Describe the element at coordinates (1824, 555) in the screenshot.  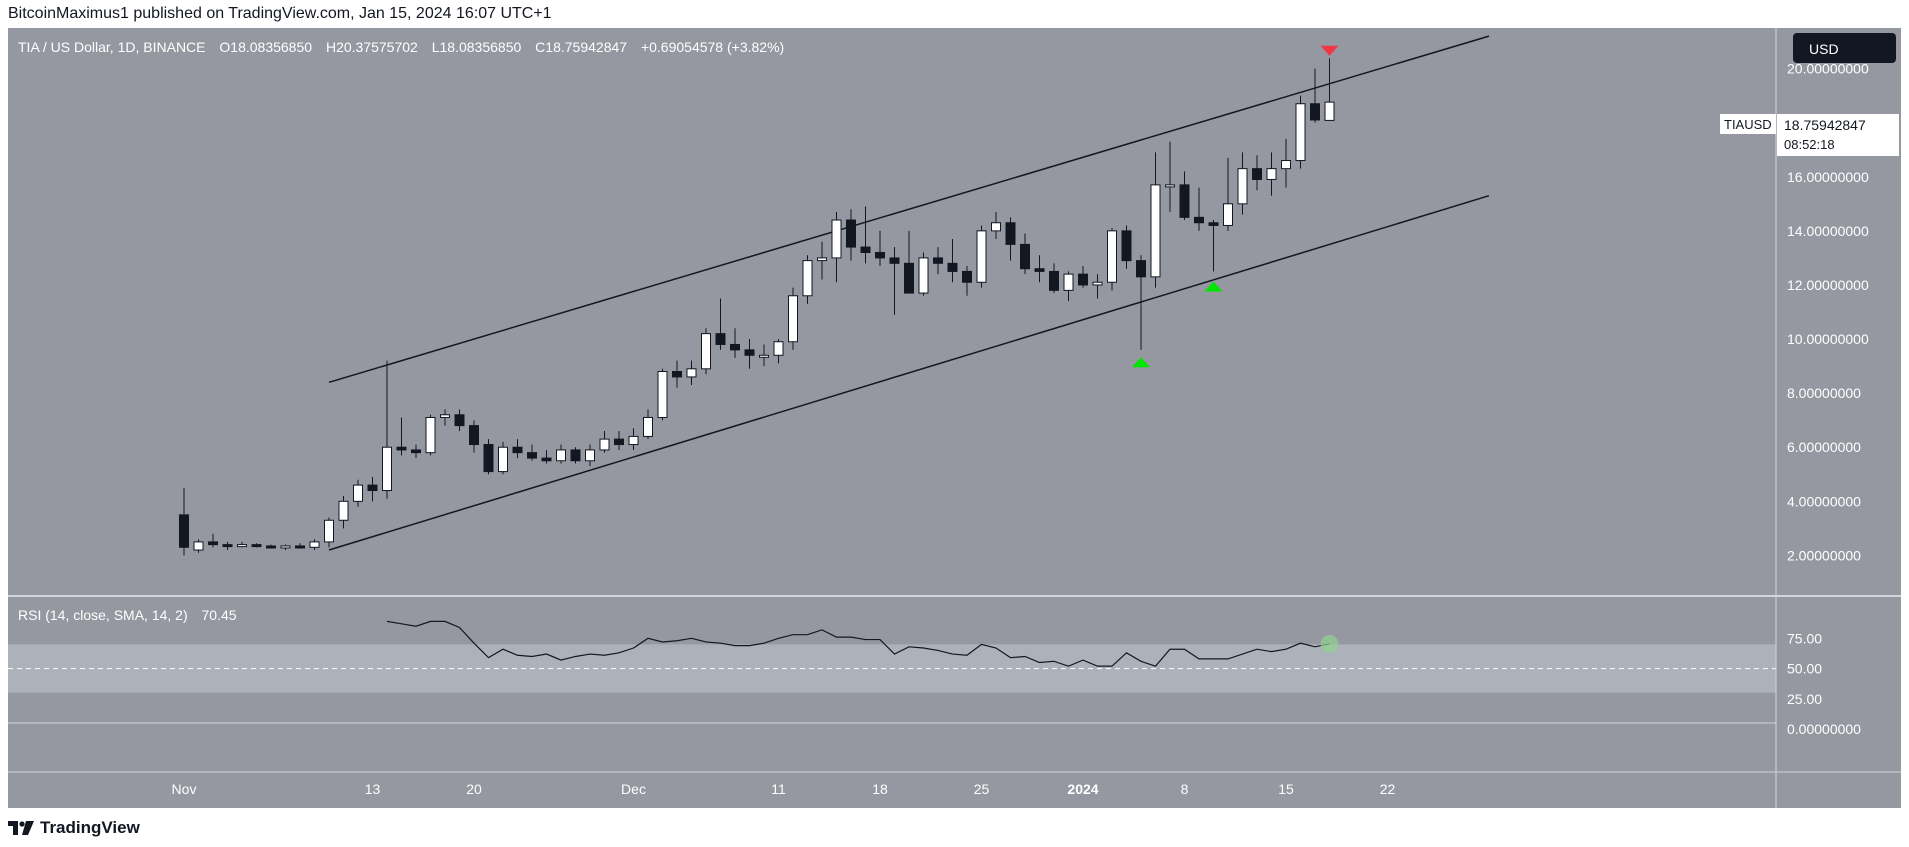
I see `price-tick-label: 2.00000000` at that location.